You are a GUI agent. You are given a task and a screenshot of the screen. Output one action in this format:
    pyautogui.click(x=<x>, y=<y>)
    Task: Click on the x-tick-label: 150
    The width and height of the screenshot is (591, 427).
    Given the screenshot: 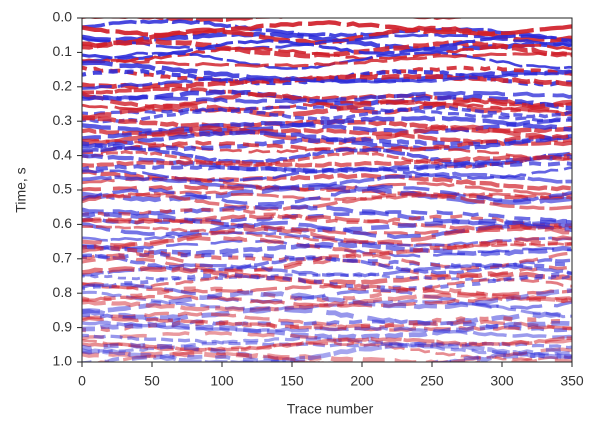 What is the action you would take?
    pyautogui.click(x=292, y=381)
    